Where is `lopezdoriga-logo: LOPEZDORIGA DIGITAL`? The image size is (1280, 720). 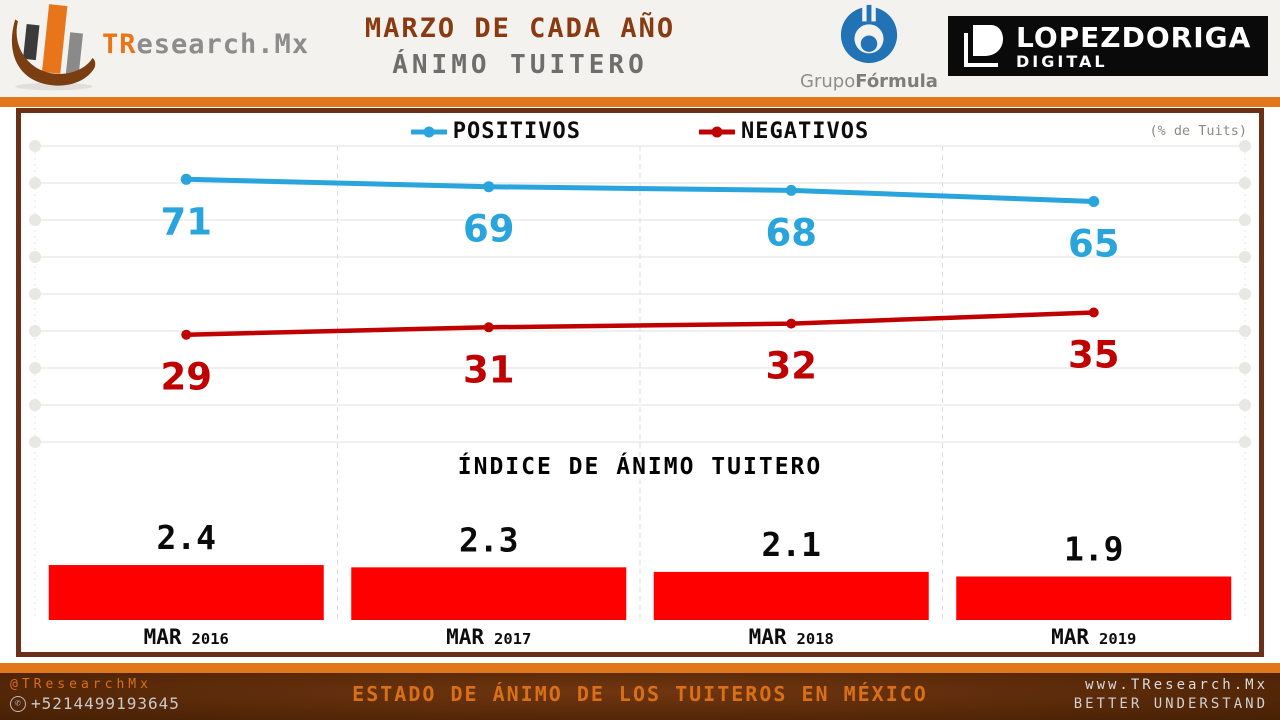 lopezdoriga-logo: LOPEZDORIGA DIGITAL is located at coordinates (1108, 46).